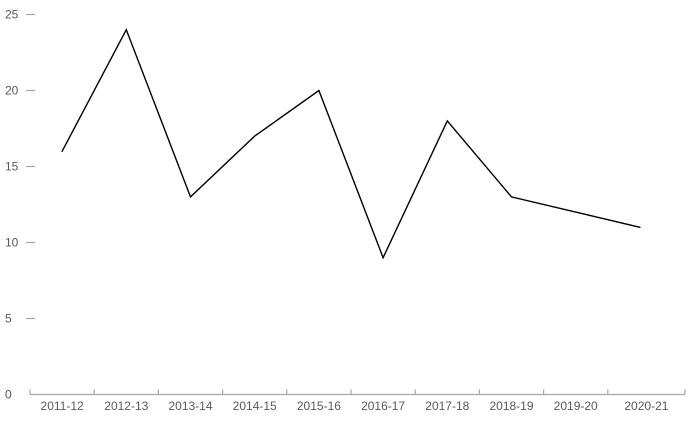 The height and width of the screenshot is (422, 700). I want to click on x-axis-category-label: 2014-15, so click(255, 406).